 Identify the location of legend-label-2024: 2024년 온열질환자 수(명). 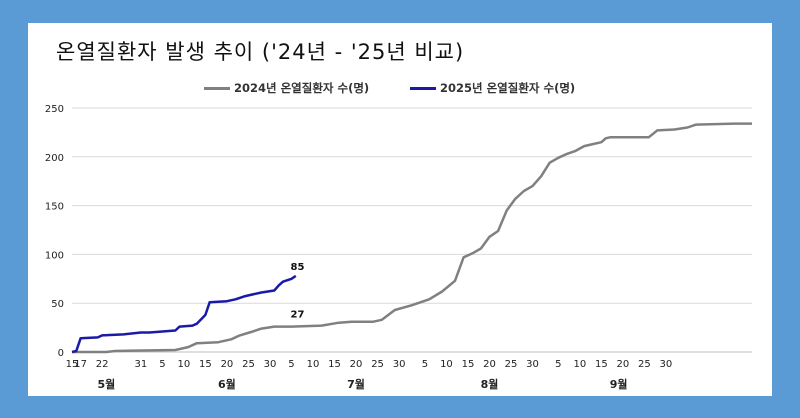
(302, 88).